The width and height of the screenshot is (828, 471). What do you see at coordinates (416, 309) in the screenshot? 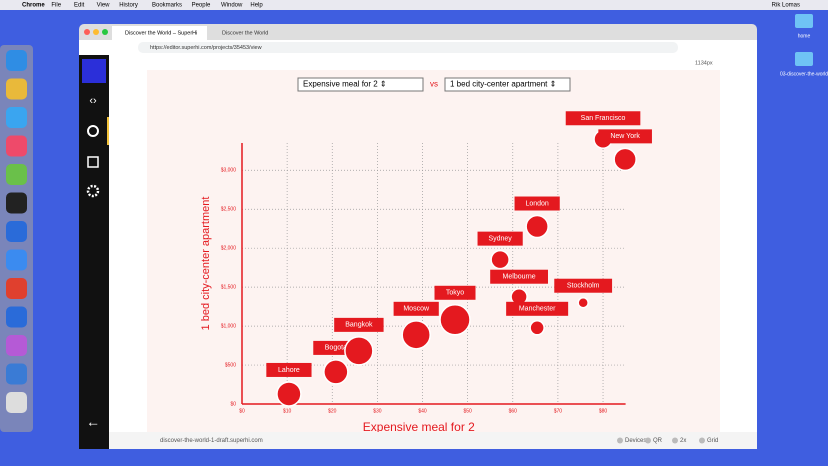
I see `point-label: Moscow` at bounding box center [416, 309].